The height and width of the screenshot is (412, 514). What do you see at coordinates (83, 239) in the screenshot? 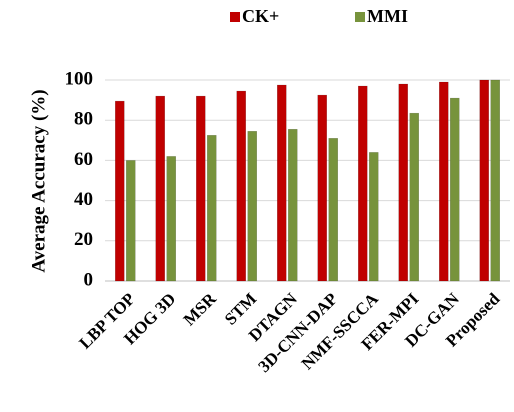
I see `y-tick-label: 20` at bounding box center [83, 239].